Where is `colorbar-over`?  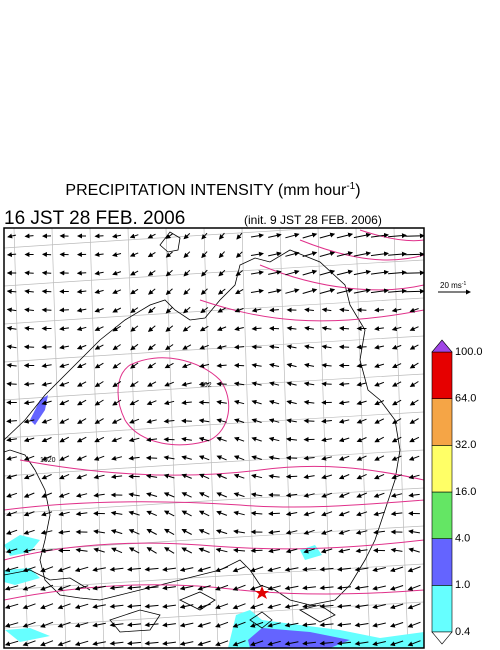
colorbar-over is located at coordinates (442, 346).